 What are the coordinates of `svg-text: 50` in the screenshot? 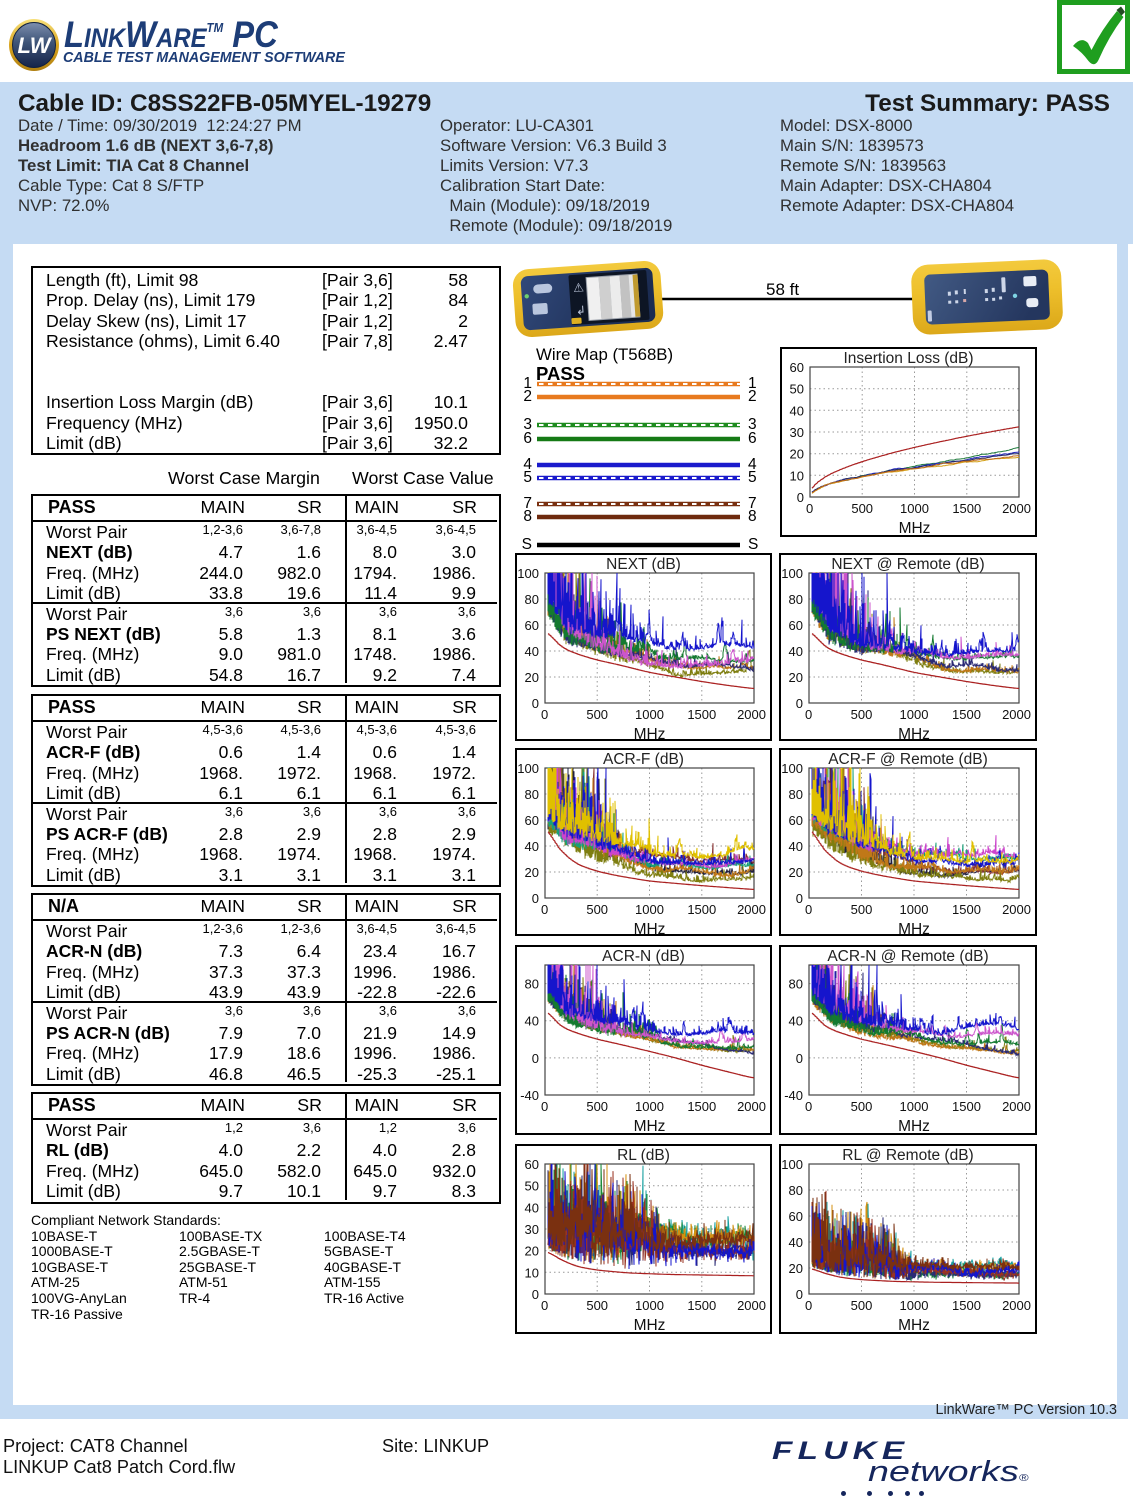 It's located at (532, 1186).